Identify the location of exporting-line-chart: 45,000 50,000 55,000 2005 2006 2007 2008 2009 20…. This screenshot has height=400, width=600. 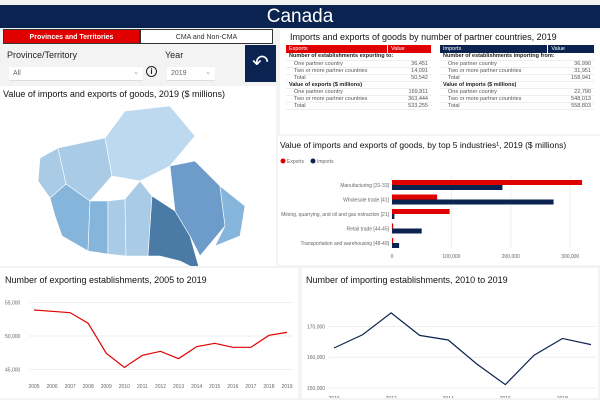
(149, 345).